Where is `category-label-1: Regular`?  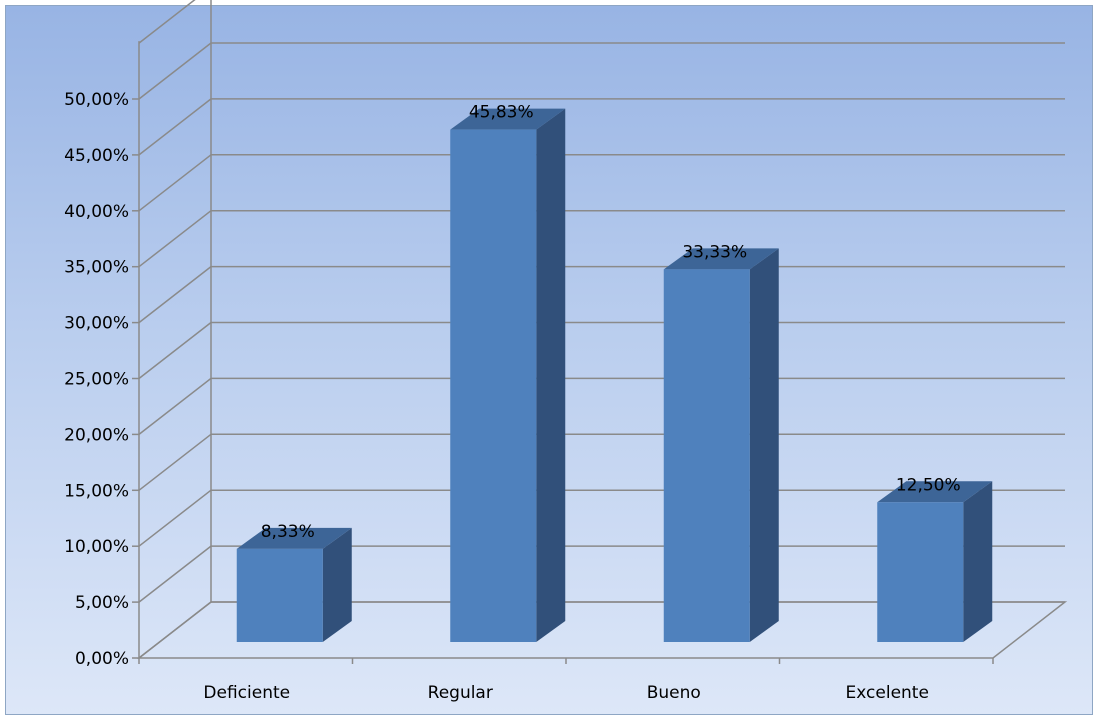 category-label-1: Regular is located at coordinates (460, 693).